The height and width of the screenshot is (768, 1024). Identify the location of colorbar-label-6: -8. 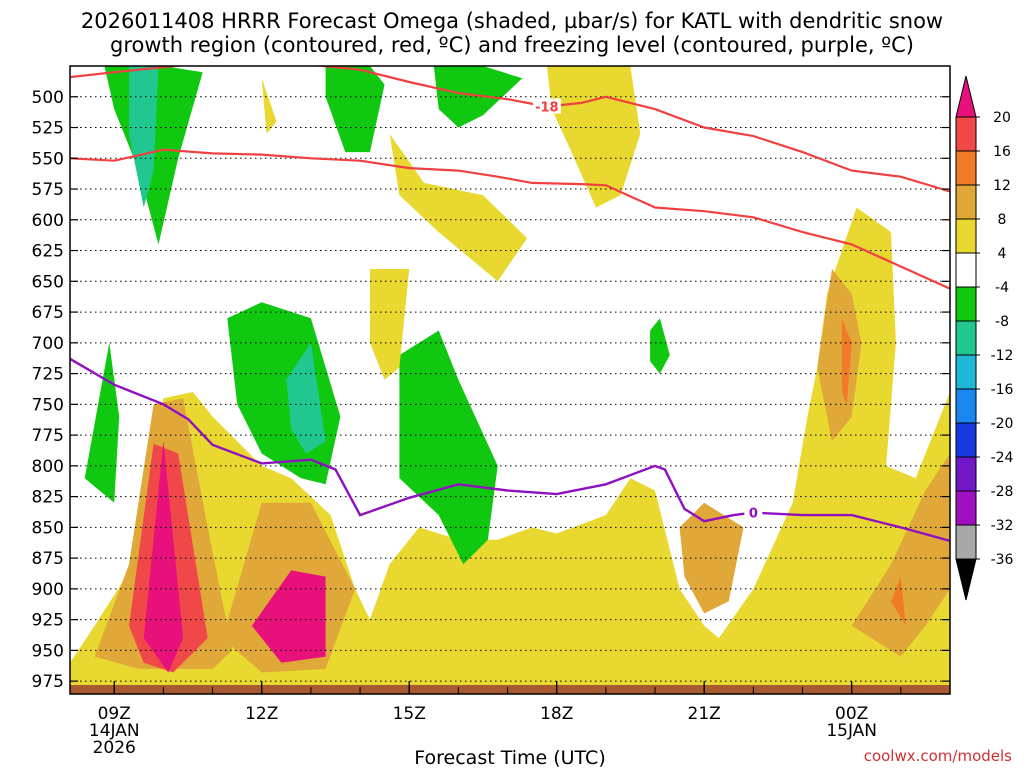
(1002, 322).